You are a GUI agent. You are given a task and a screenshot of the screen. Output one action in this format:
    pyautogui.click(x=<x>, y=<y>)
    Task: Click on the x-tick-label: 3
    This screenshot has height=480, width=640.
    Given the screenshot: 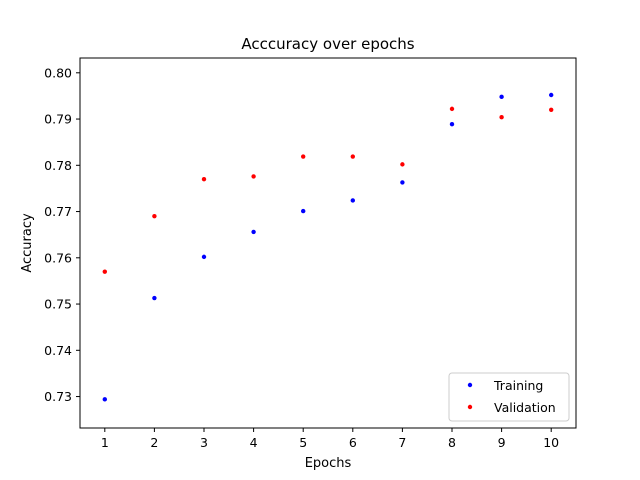 What is the action you would take?
    pyautogui.click(x=204, y=442)
    